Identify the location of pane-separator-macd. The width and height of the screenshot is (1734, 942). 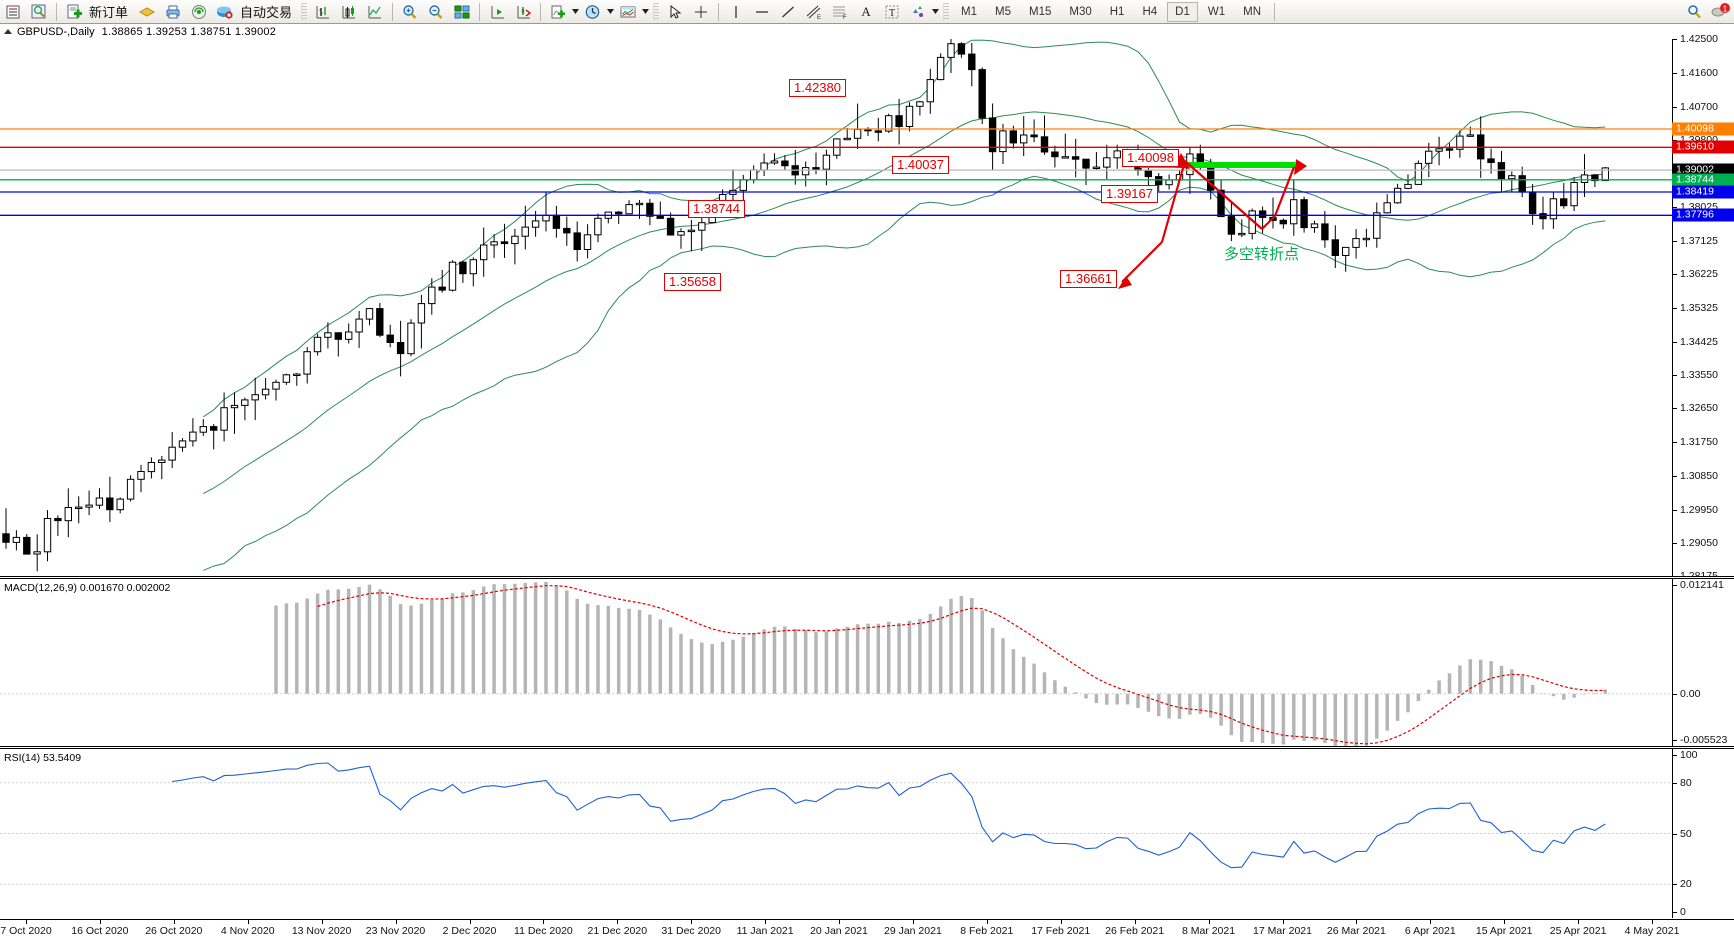
(867, 577).